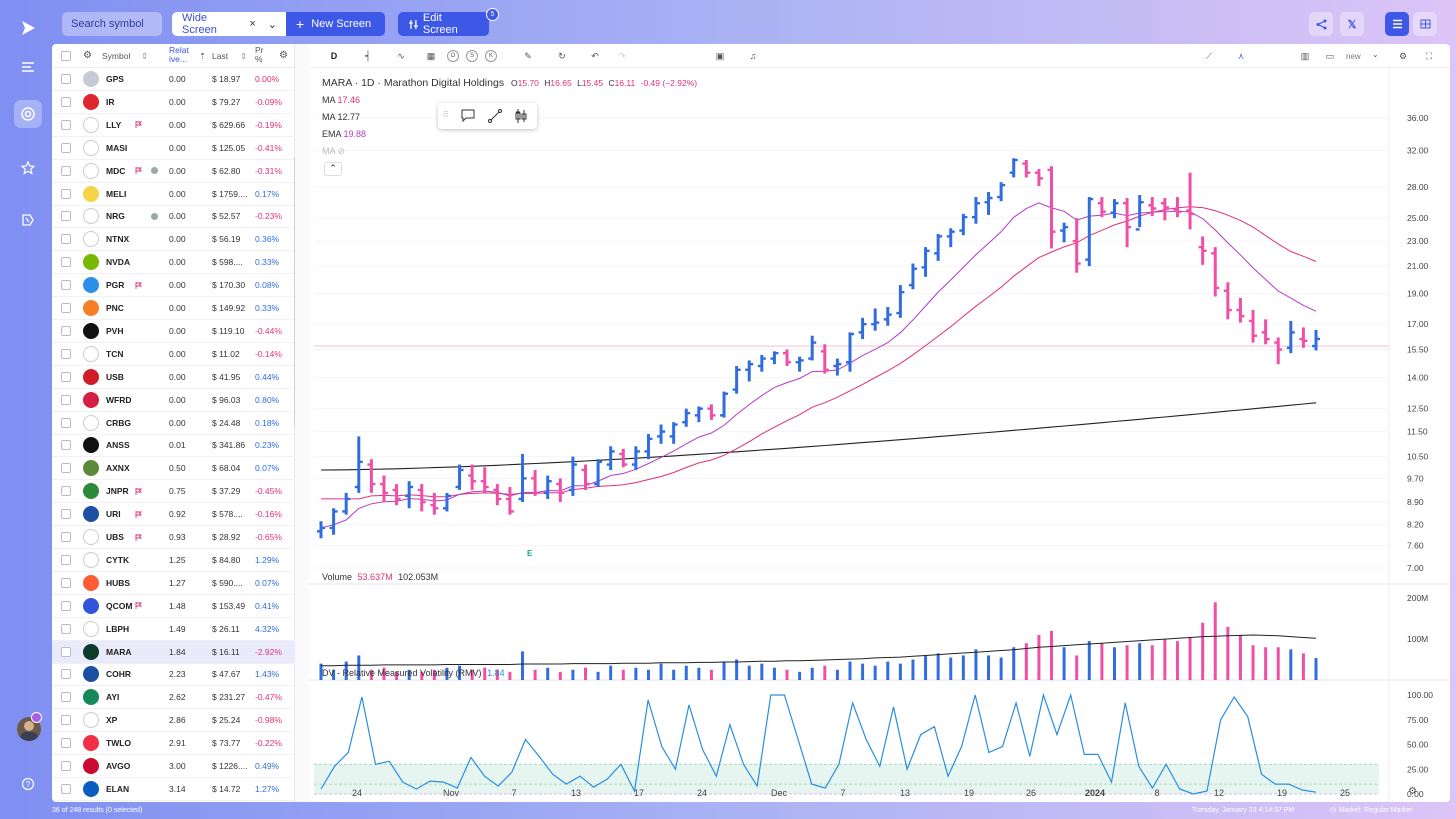 The image size is (1456, 819). Describe the element at coordinates (173, 171) in the screenshot. I see `watchlist-row: MDC 0.00 $ 62.80 -0.31%` at that location.